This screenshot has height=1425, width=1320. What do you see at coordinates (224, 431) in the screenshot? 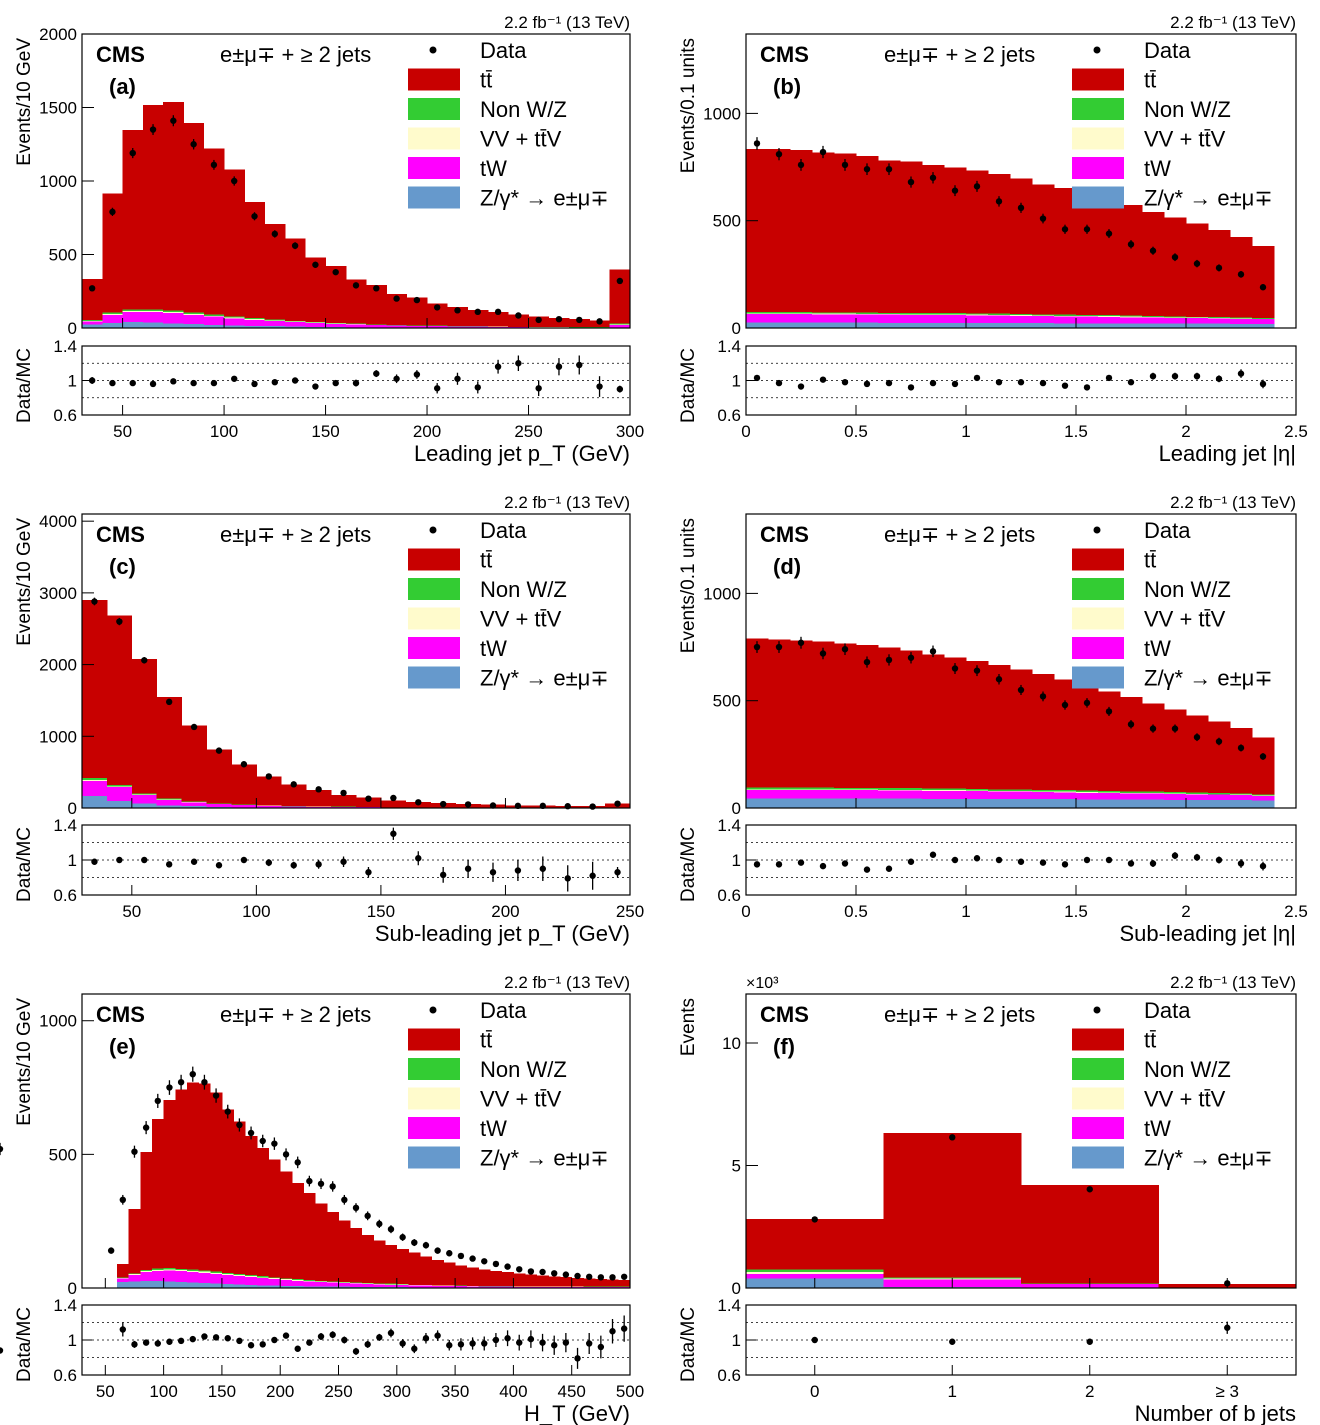
I see `x-tick-label: 100` at bounding box center [224, 431].